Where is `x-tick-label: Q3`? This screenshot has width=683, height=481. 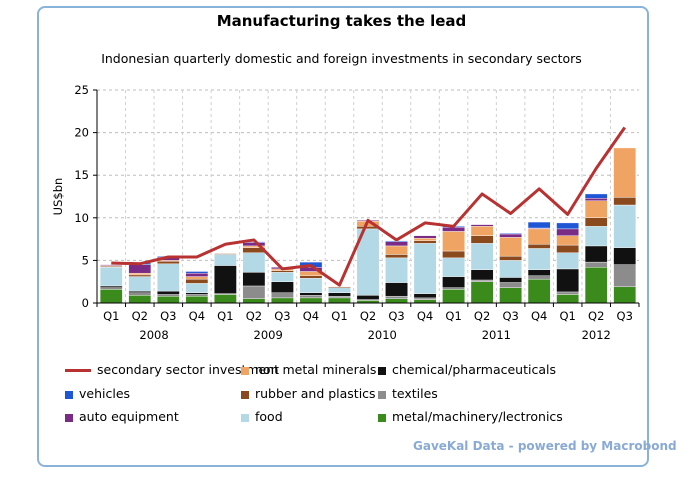
x-tick-label: Q3 is located at coordinates (282, 316).